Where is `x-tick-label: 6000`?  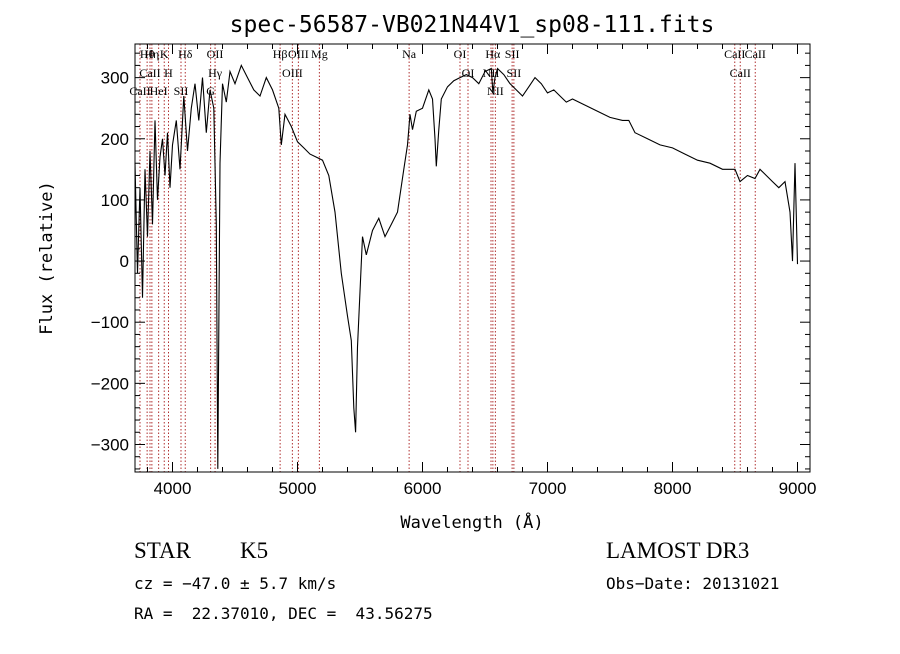
x-tick-label: 6000 is located at coordinates (423, 488).